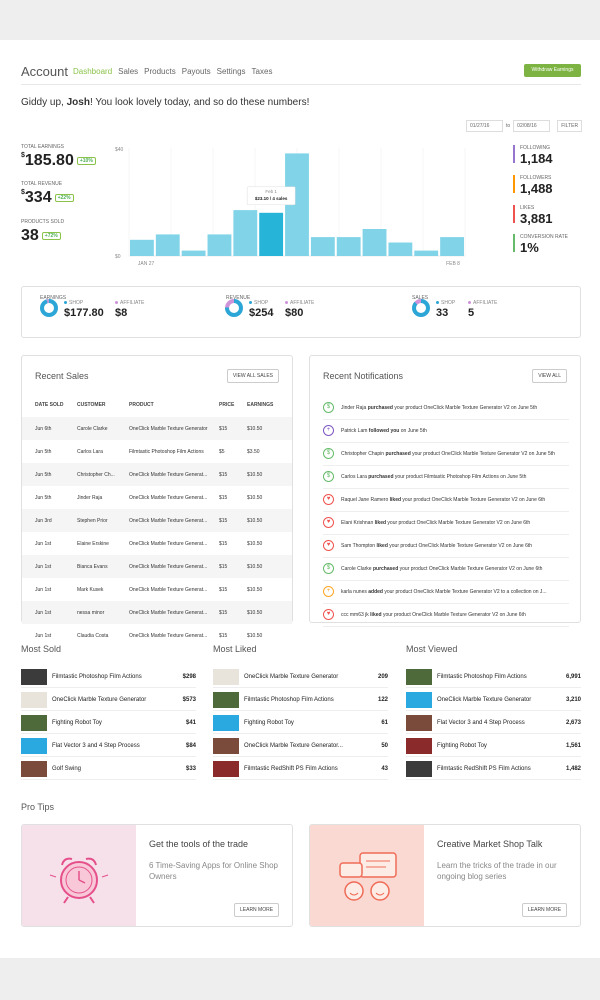 The image size is (600, 1000). I want to click on product-list-item: Flat Vector 3 and 4 Step Process $84, so click(108, 746).